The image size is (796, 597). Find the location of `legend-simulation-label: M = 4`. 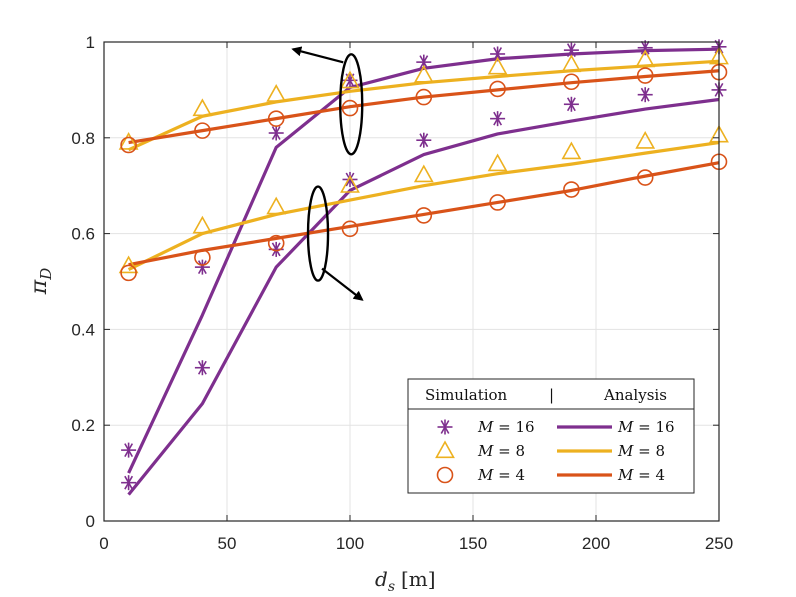

legend-simulation-label: M = 4 is located at coordinates (501, 475).